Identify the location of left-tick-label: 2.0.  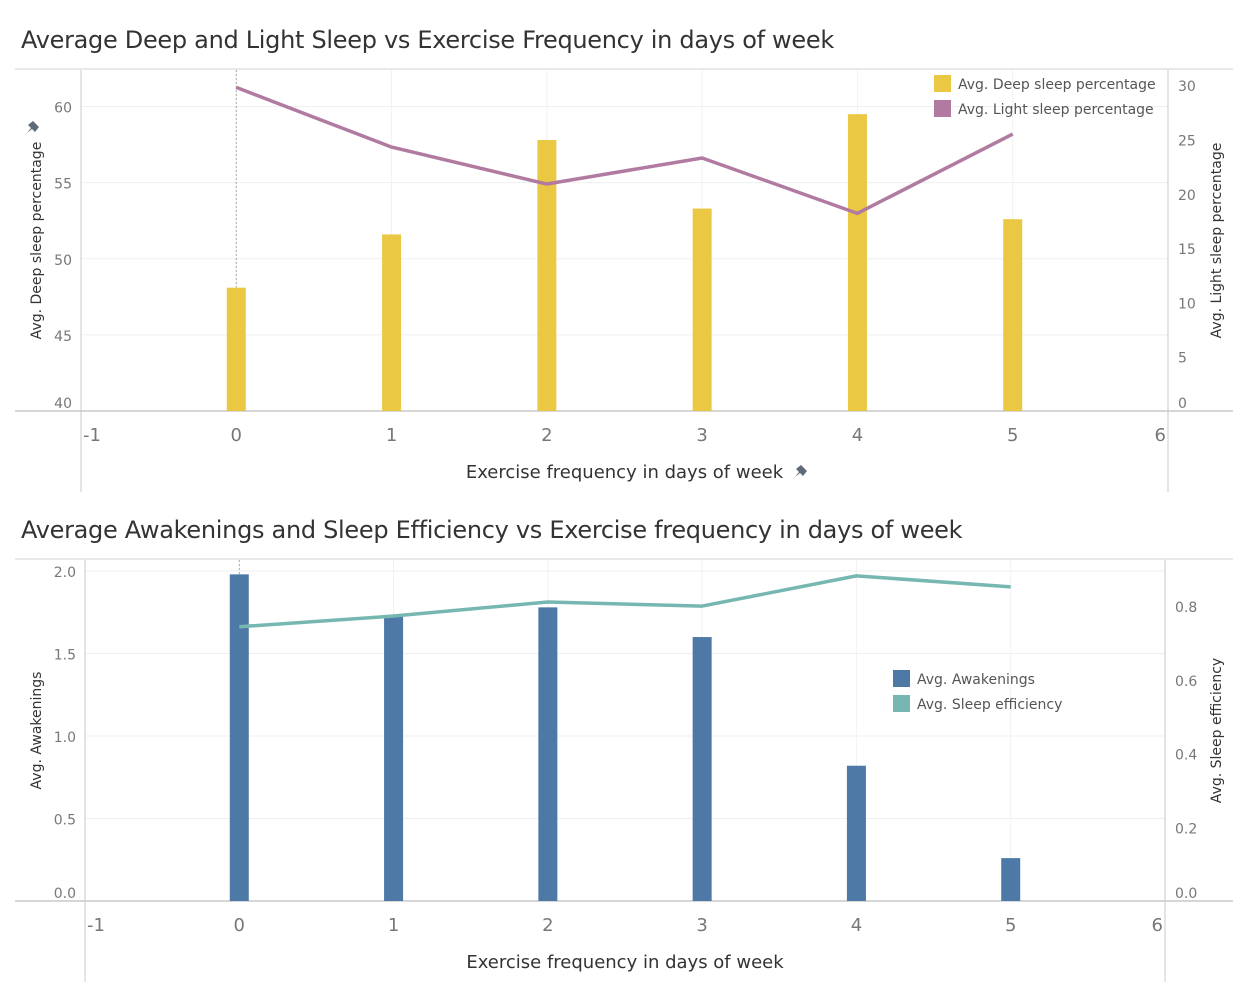
(65, 573).